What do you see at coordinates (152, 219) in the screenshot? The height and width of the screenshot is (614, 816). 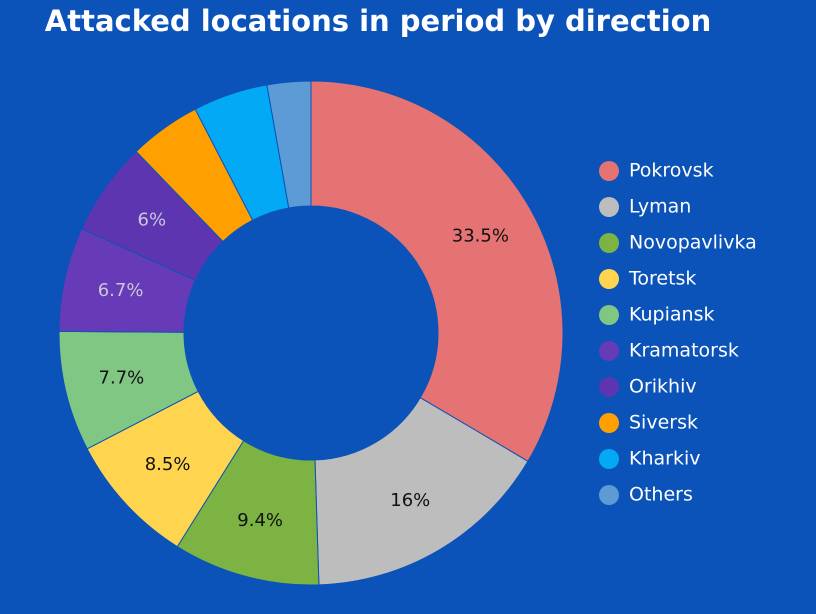 I see `value-label: 6%` at bounding box center [152, 219].